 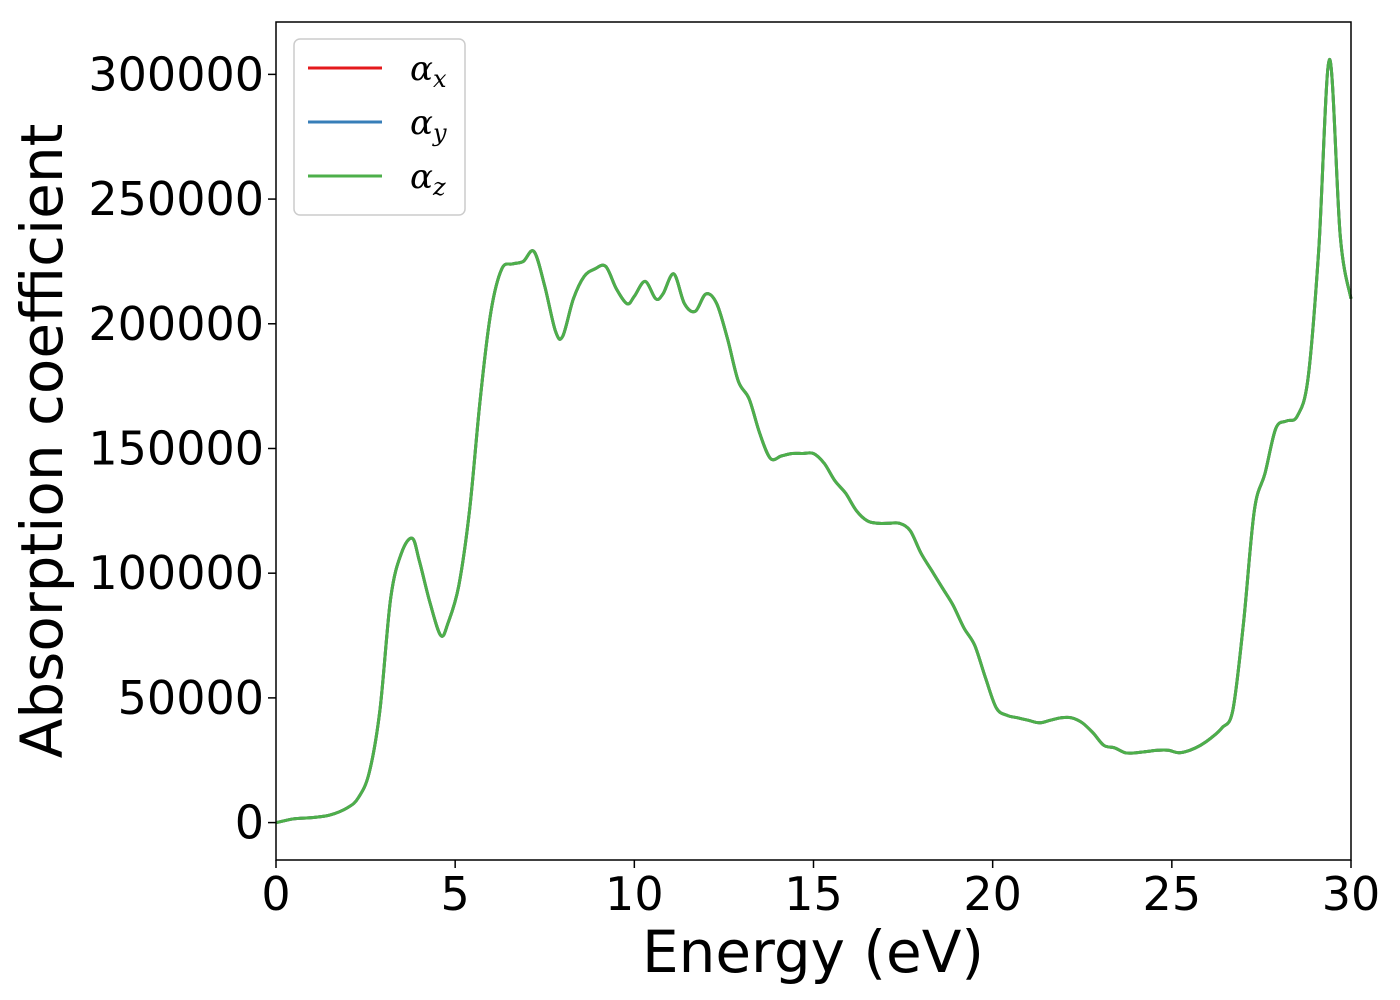 What do you see at coordinates (176, 324) in the screenshot?
I see `y-tick-label: 200000` at bounding box center [176, 324].